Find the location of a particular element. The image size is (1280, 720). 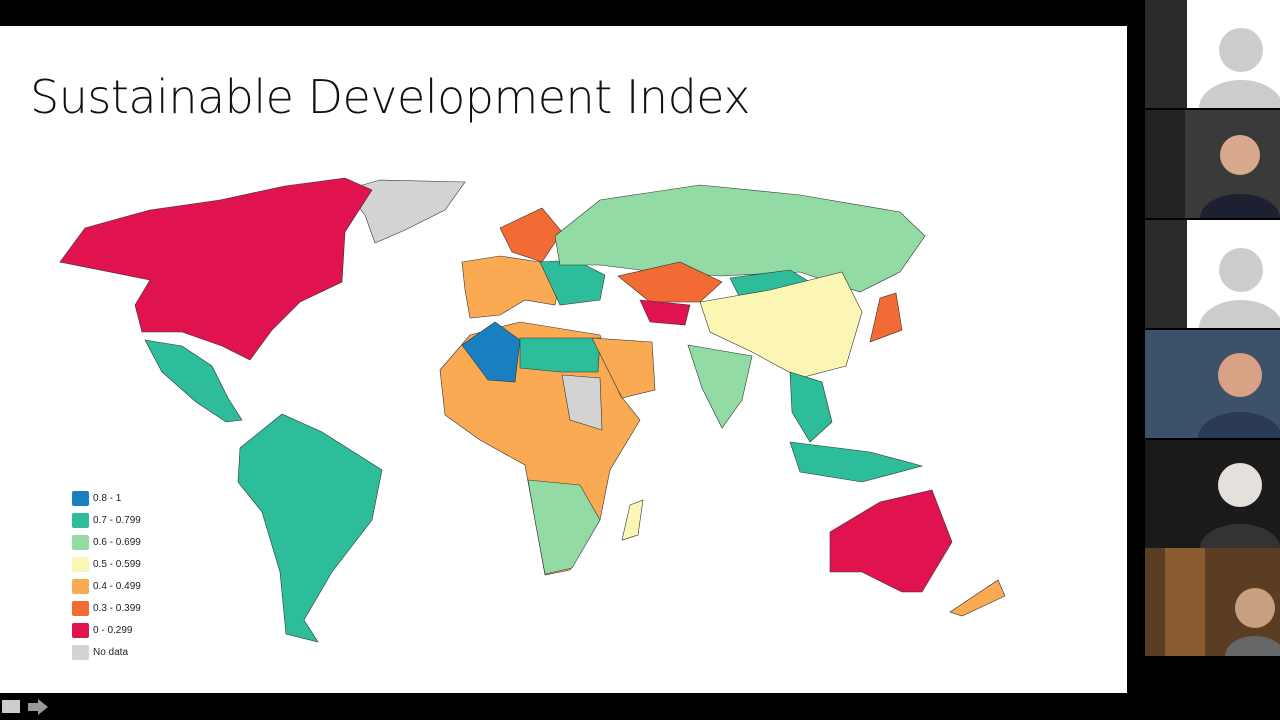

greenland is located at coordinates (405, 211).